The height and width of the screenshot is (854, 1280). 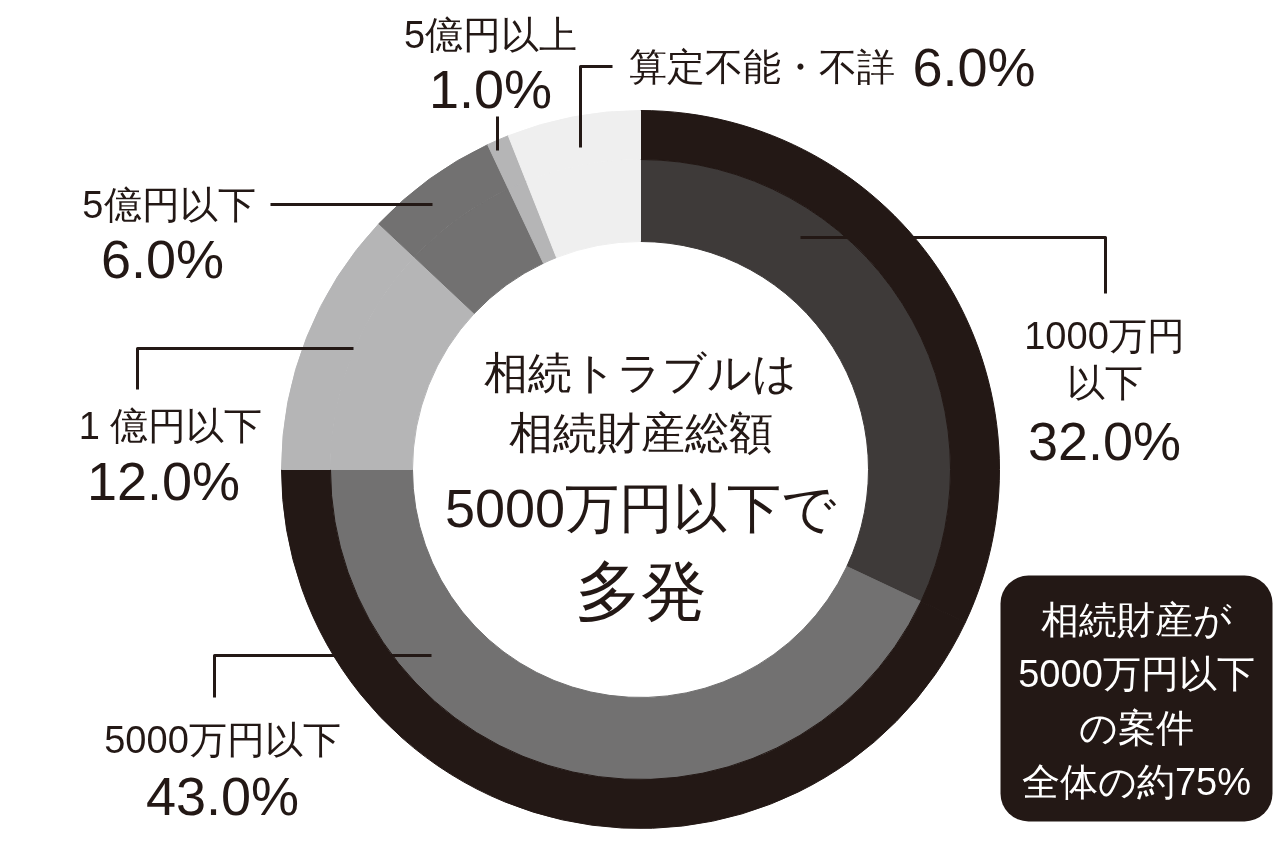 I want to click on text: 全体の約75%, so click(x=1136, y=781).